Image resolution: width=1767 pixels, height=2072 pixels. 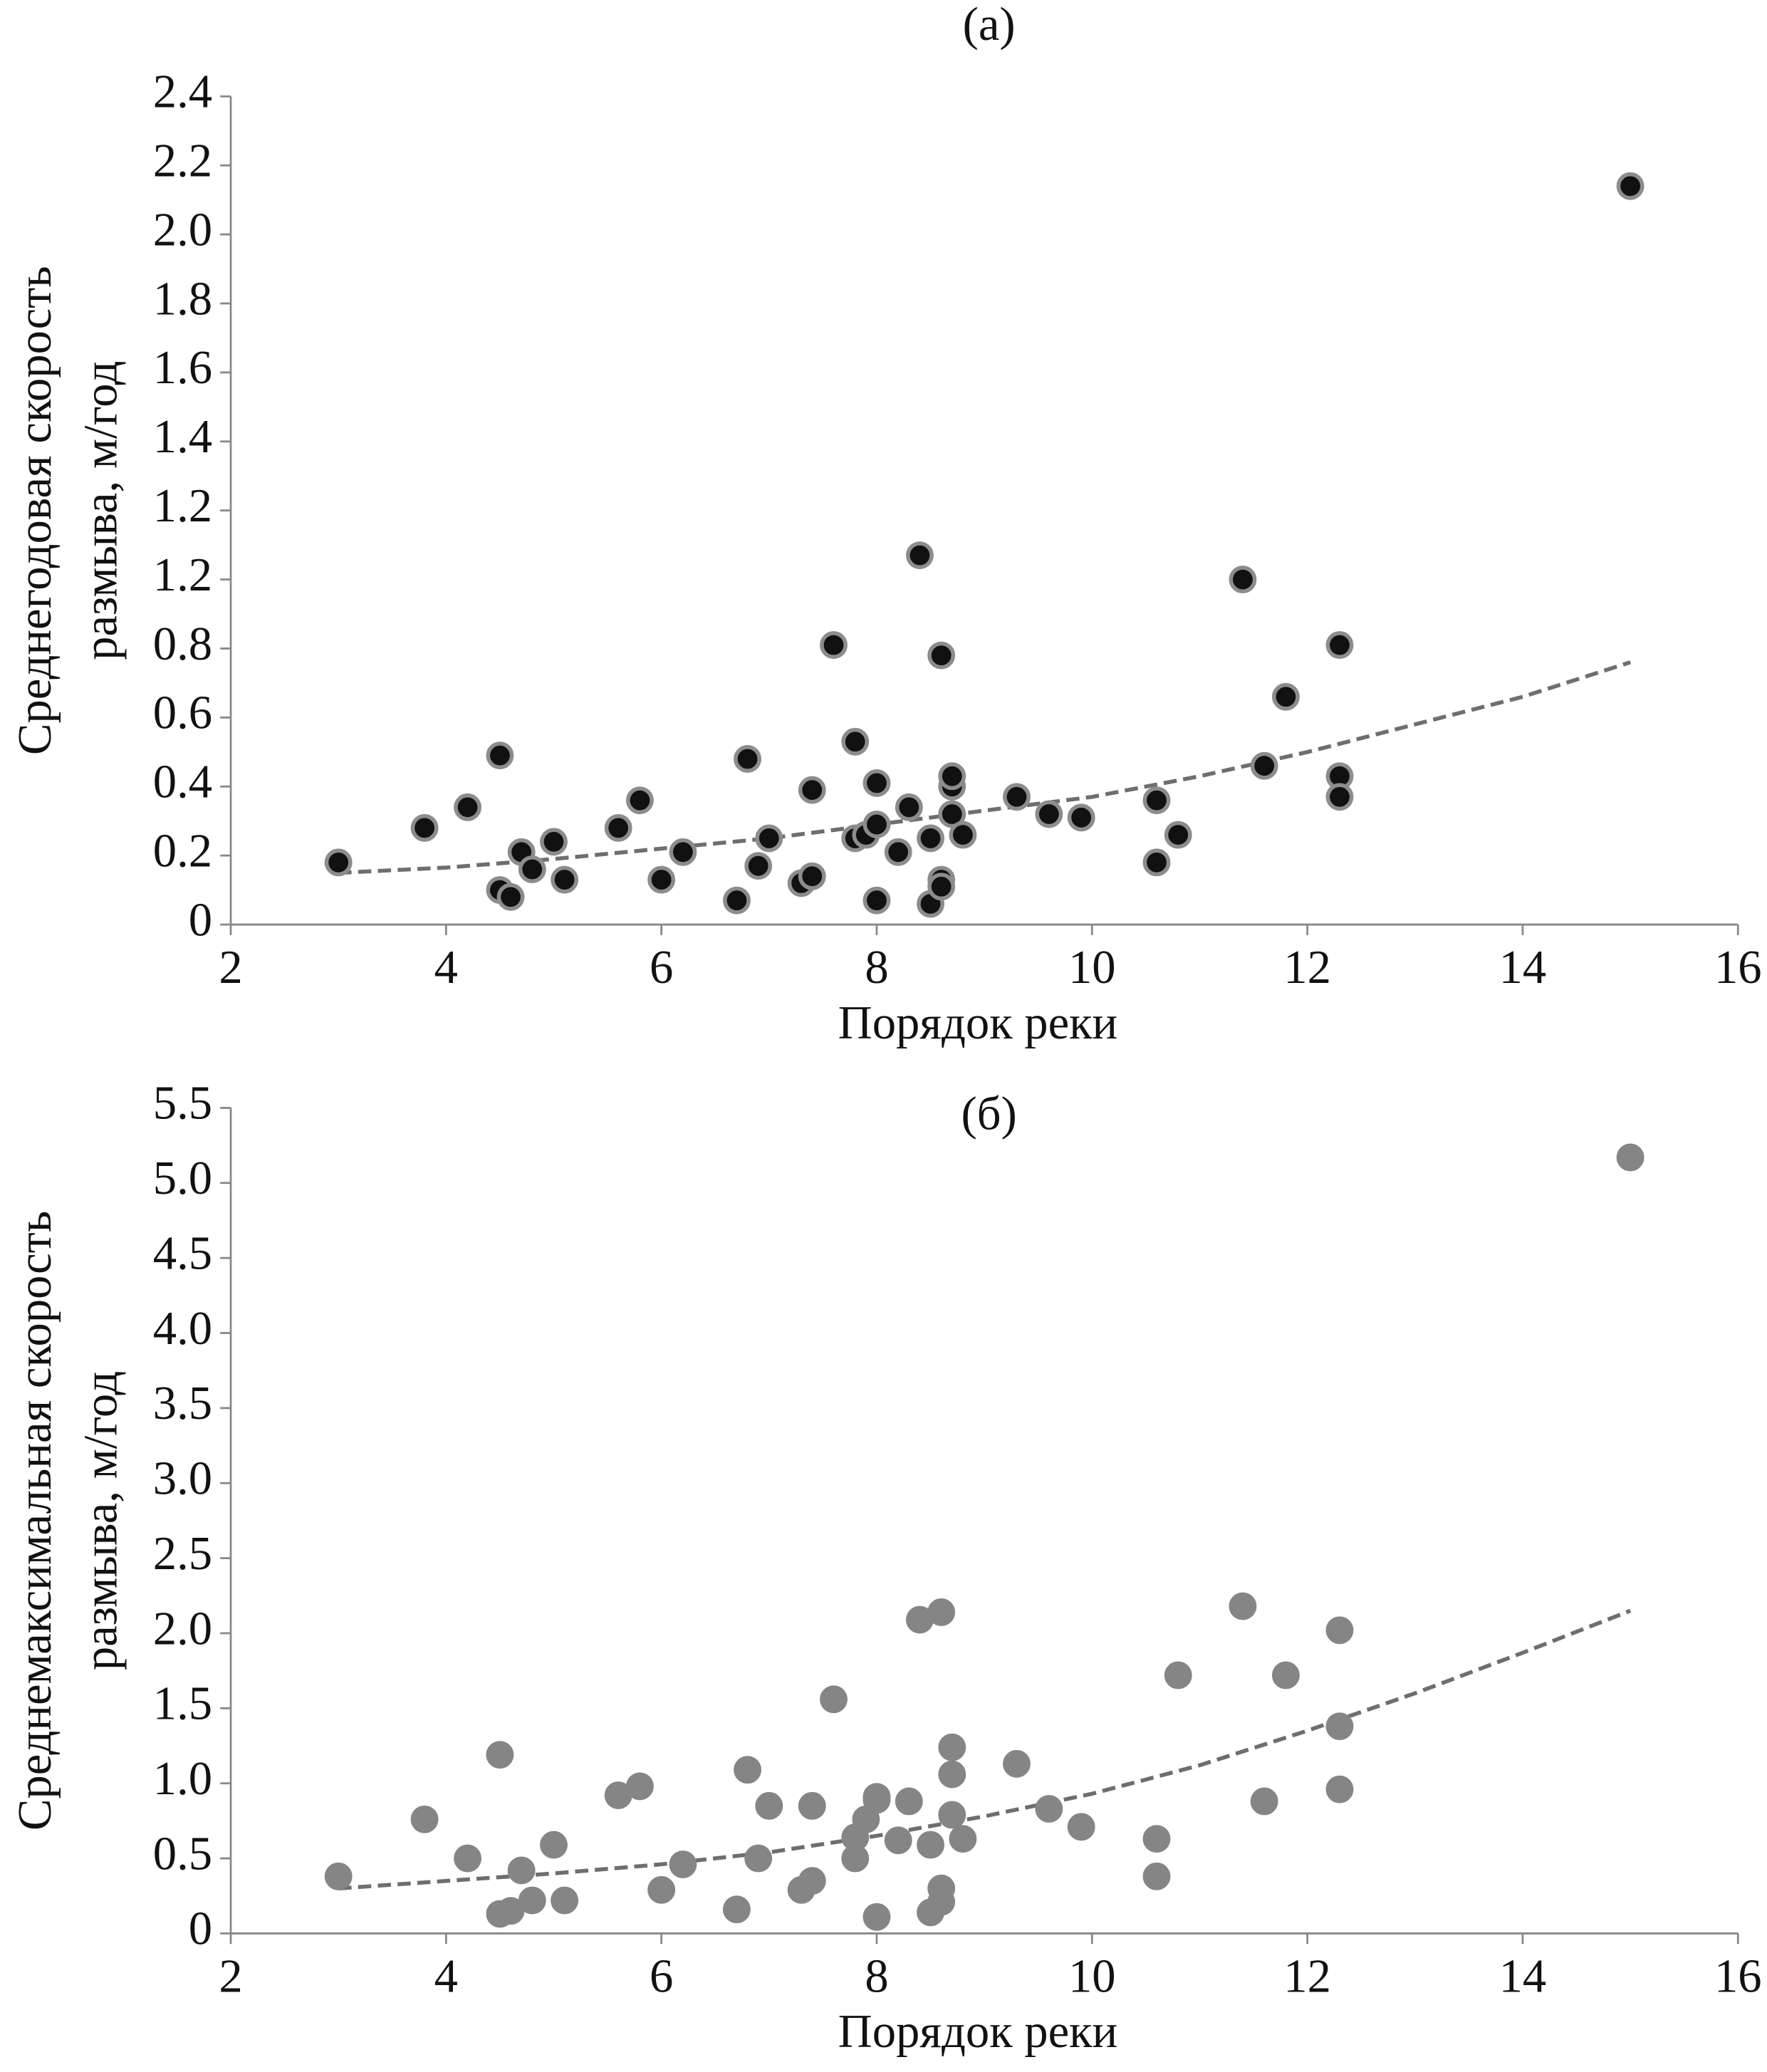 I want to click on y-tick-label: 0.4, so click(x=182, y=782).